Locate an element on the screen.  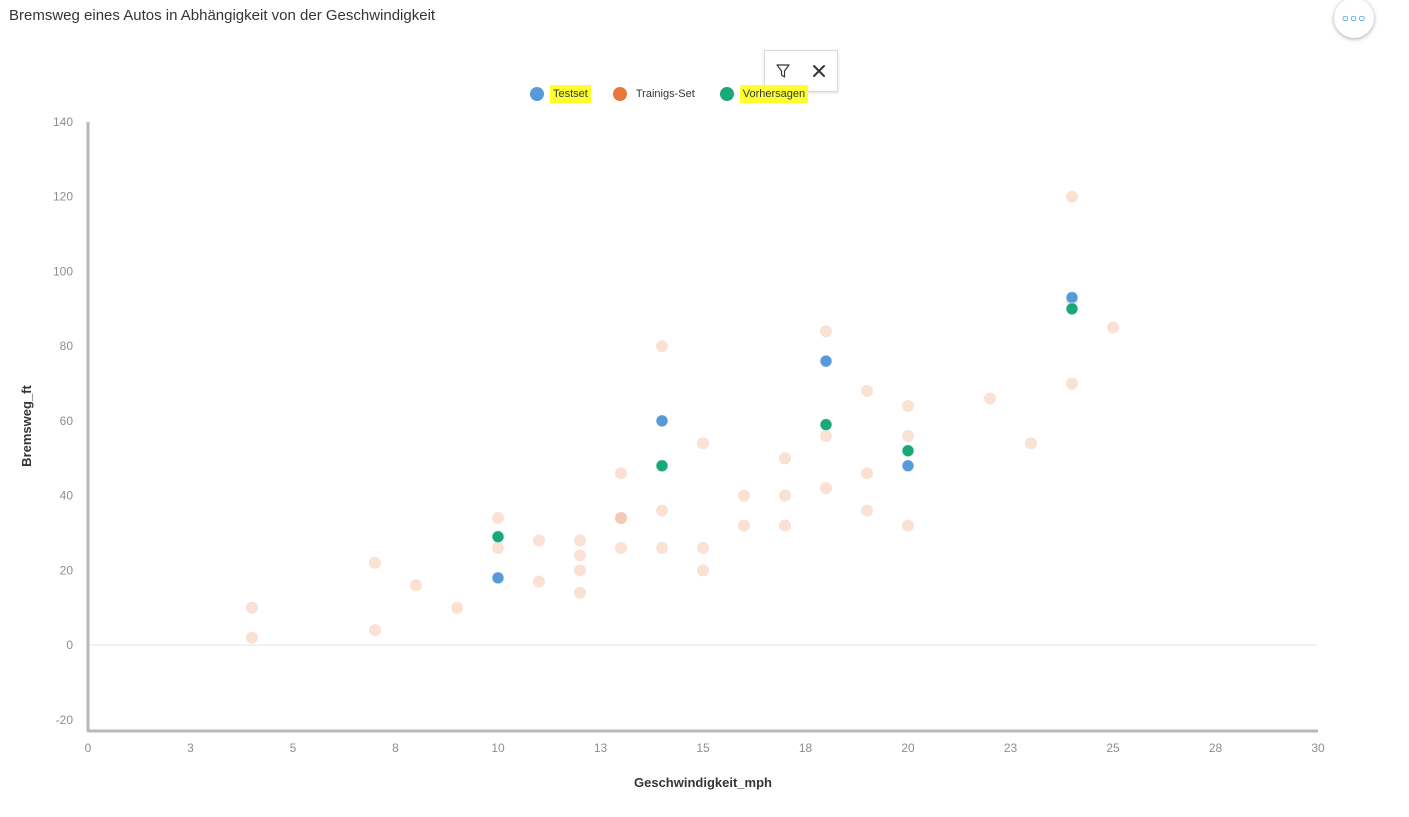
y-tick-label: -20 is located at coordinates (65, 720).